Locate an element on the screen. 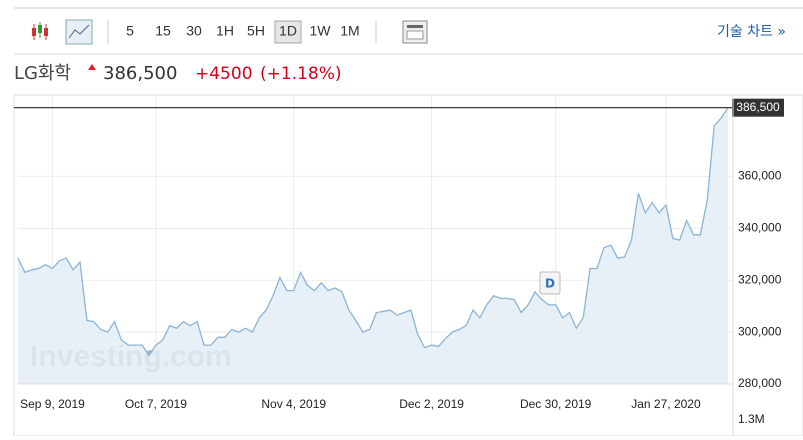 This screenshot has width=803, height=440. last-price-box is located at coordinates (758, 107).